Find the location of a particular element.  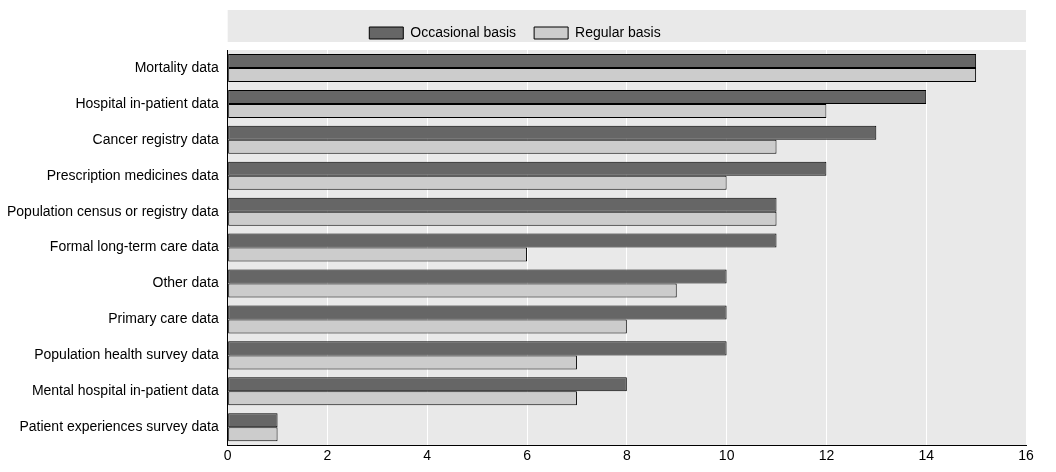

y-tick-label: Primary care data is located at coordinates (163, 318).